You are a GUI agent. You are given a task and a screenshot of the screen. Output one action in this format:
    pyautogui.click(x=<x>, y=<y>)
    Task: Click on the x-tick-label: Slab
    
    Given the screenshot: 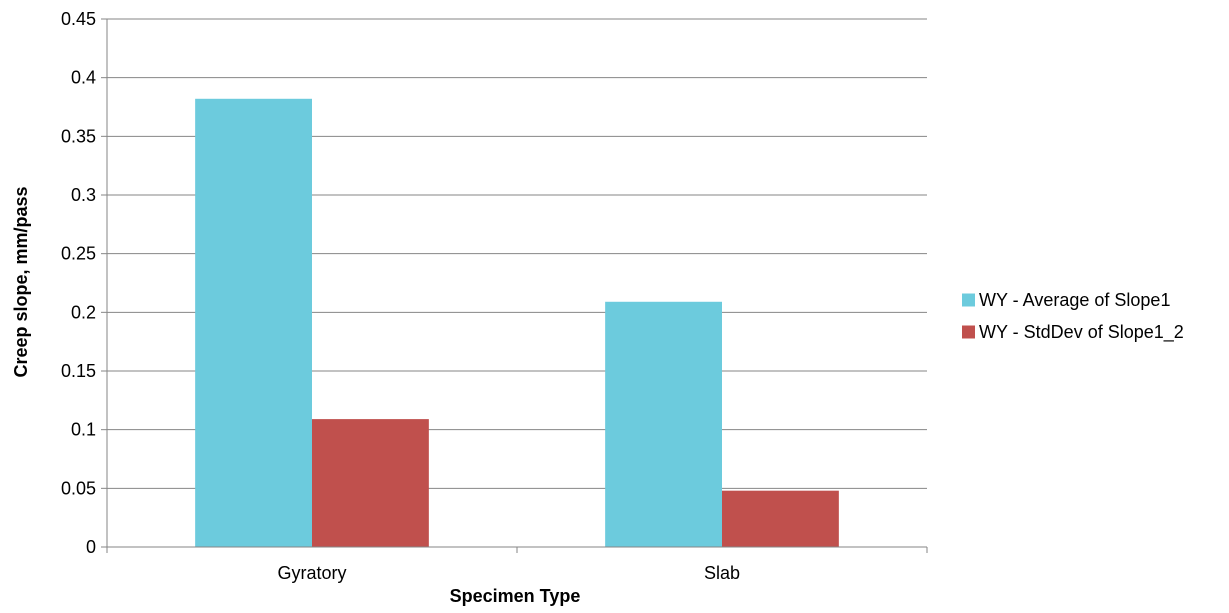 What is the action you would take?
    pyautogui.click(x=722, y=573)
    